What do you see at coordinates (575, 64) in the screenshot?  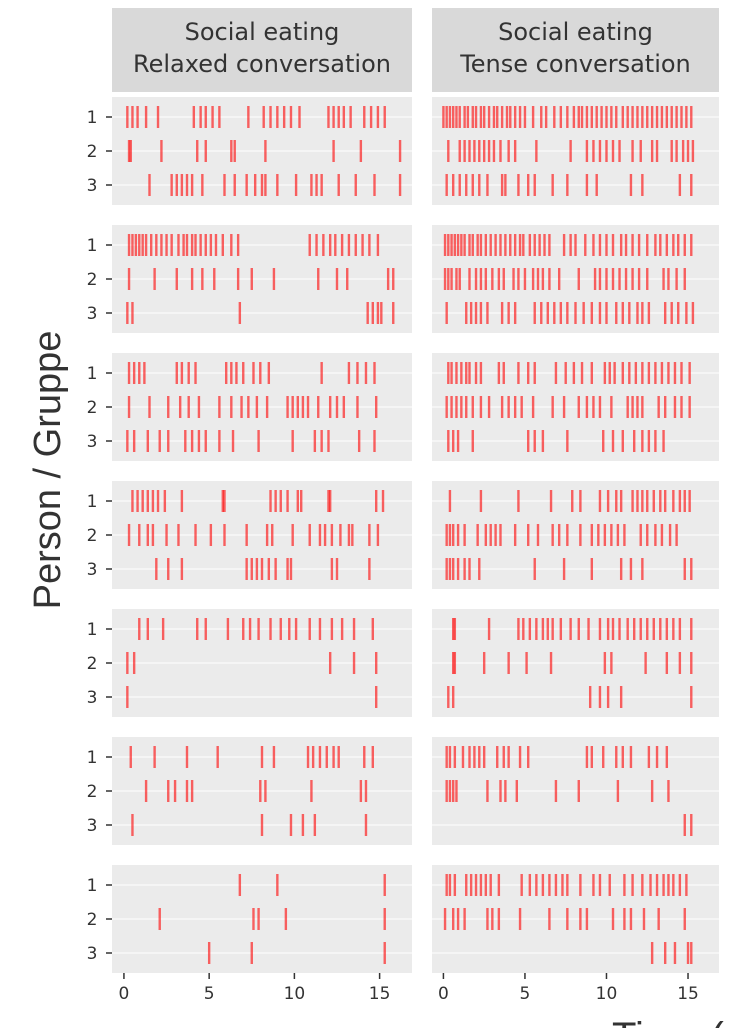 I see `strip-label: Tense conversation` at bounding box center [575, 64].